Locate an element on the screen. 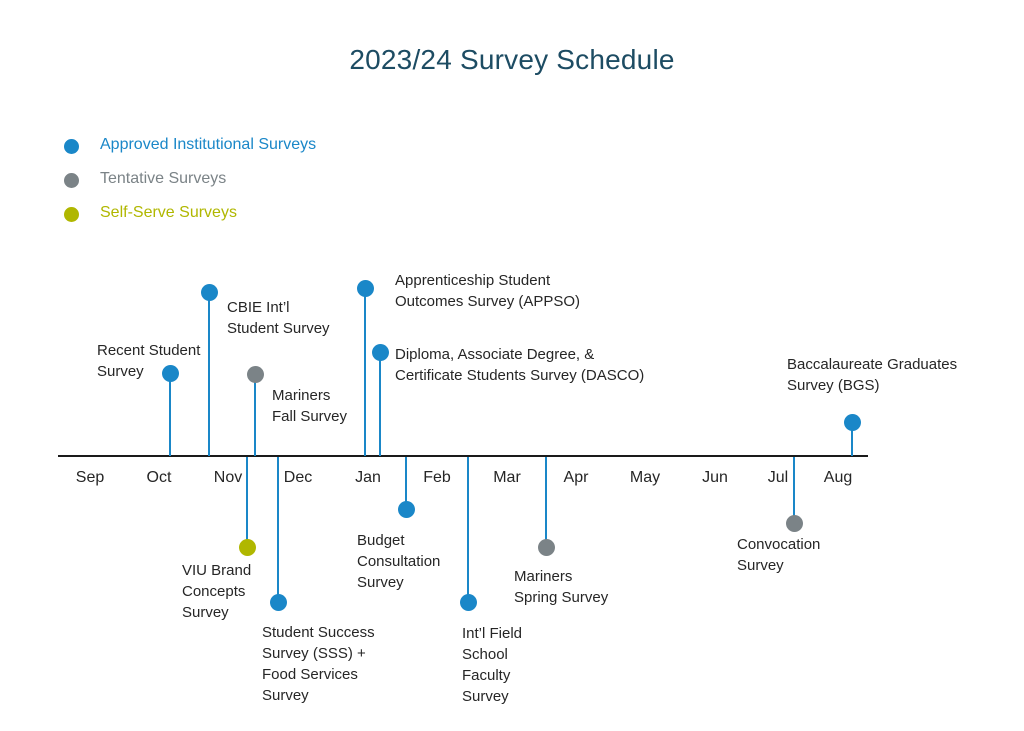 Image resolution: width=1024 pixels, height=731 pixels. event-label-line: Survey (SSS) + is located at coordinates (314, 653).